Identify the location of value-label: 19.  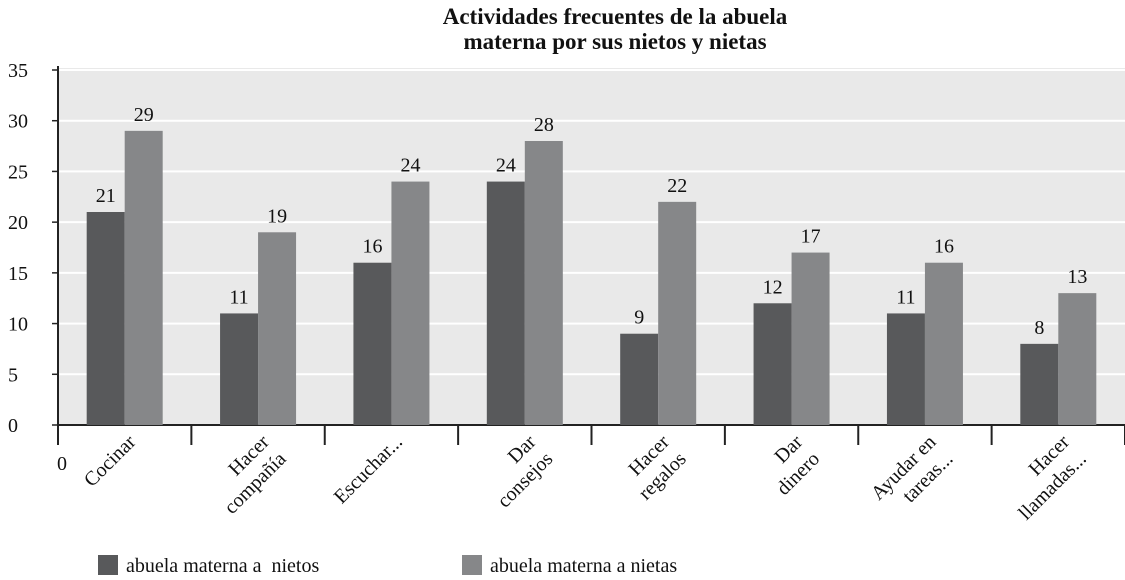
(277, 216).